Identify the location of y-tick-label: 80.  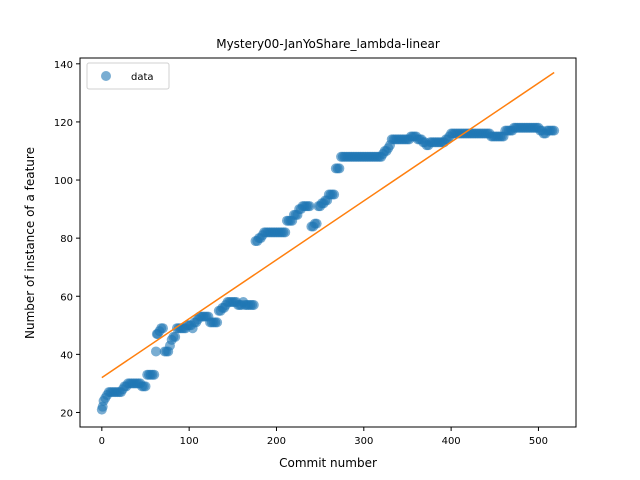
(66, 239).